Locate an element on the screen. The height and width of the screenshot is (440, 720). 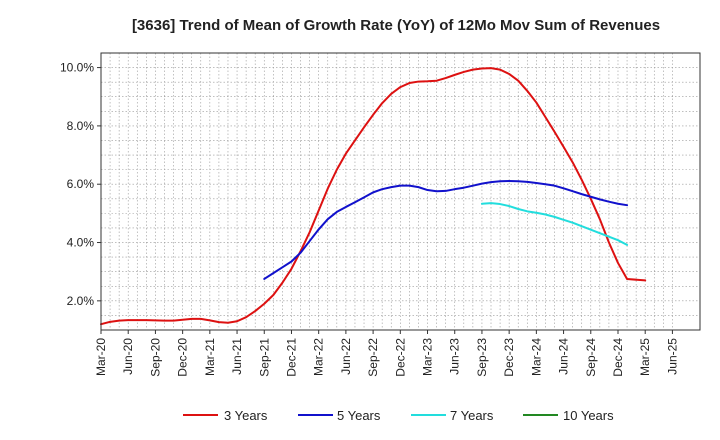
y-tick-label: 4.0% is located at coordinates (81, 243).